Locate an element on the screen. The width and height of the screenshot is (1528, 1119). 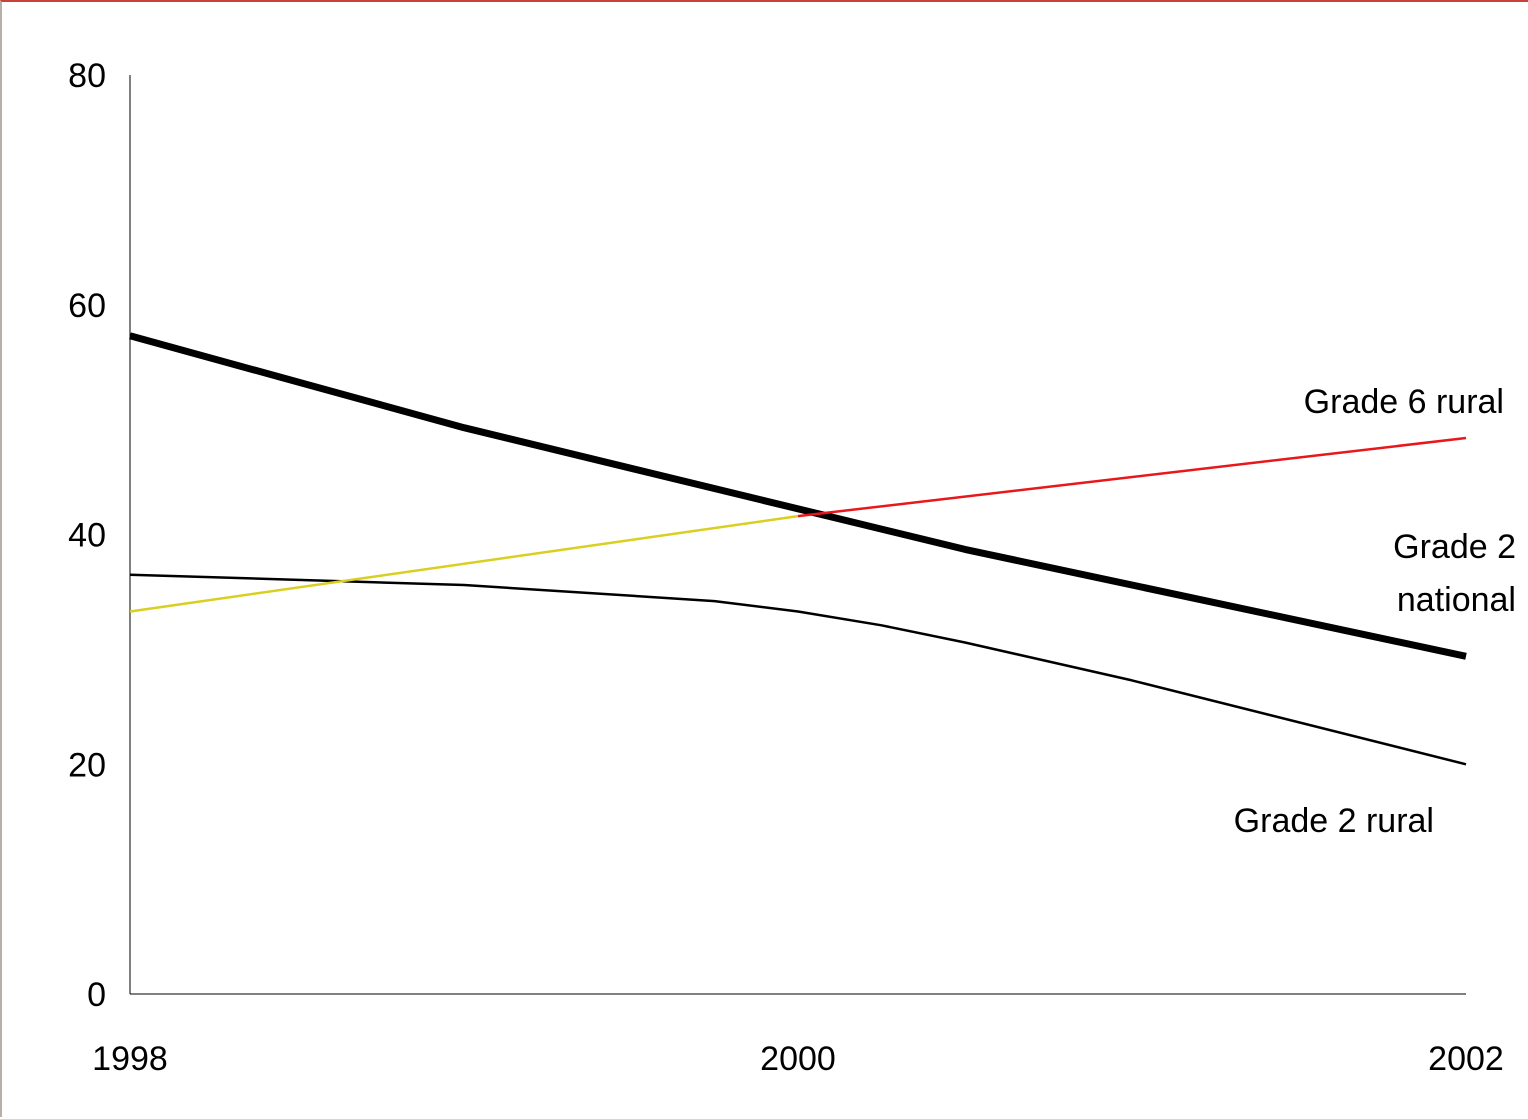
y-tick-label: 20 is located at coordinates (87, 765).